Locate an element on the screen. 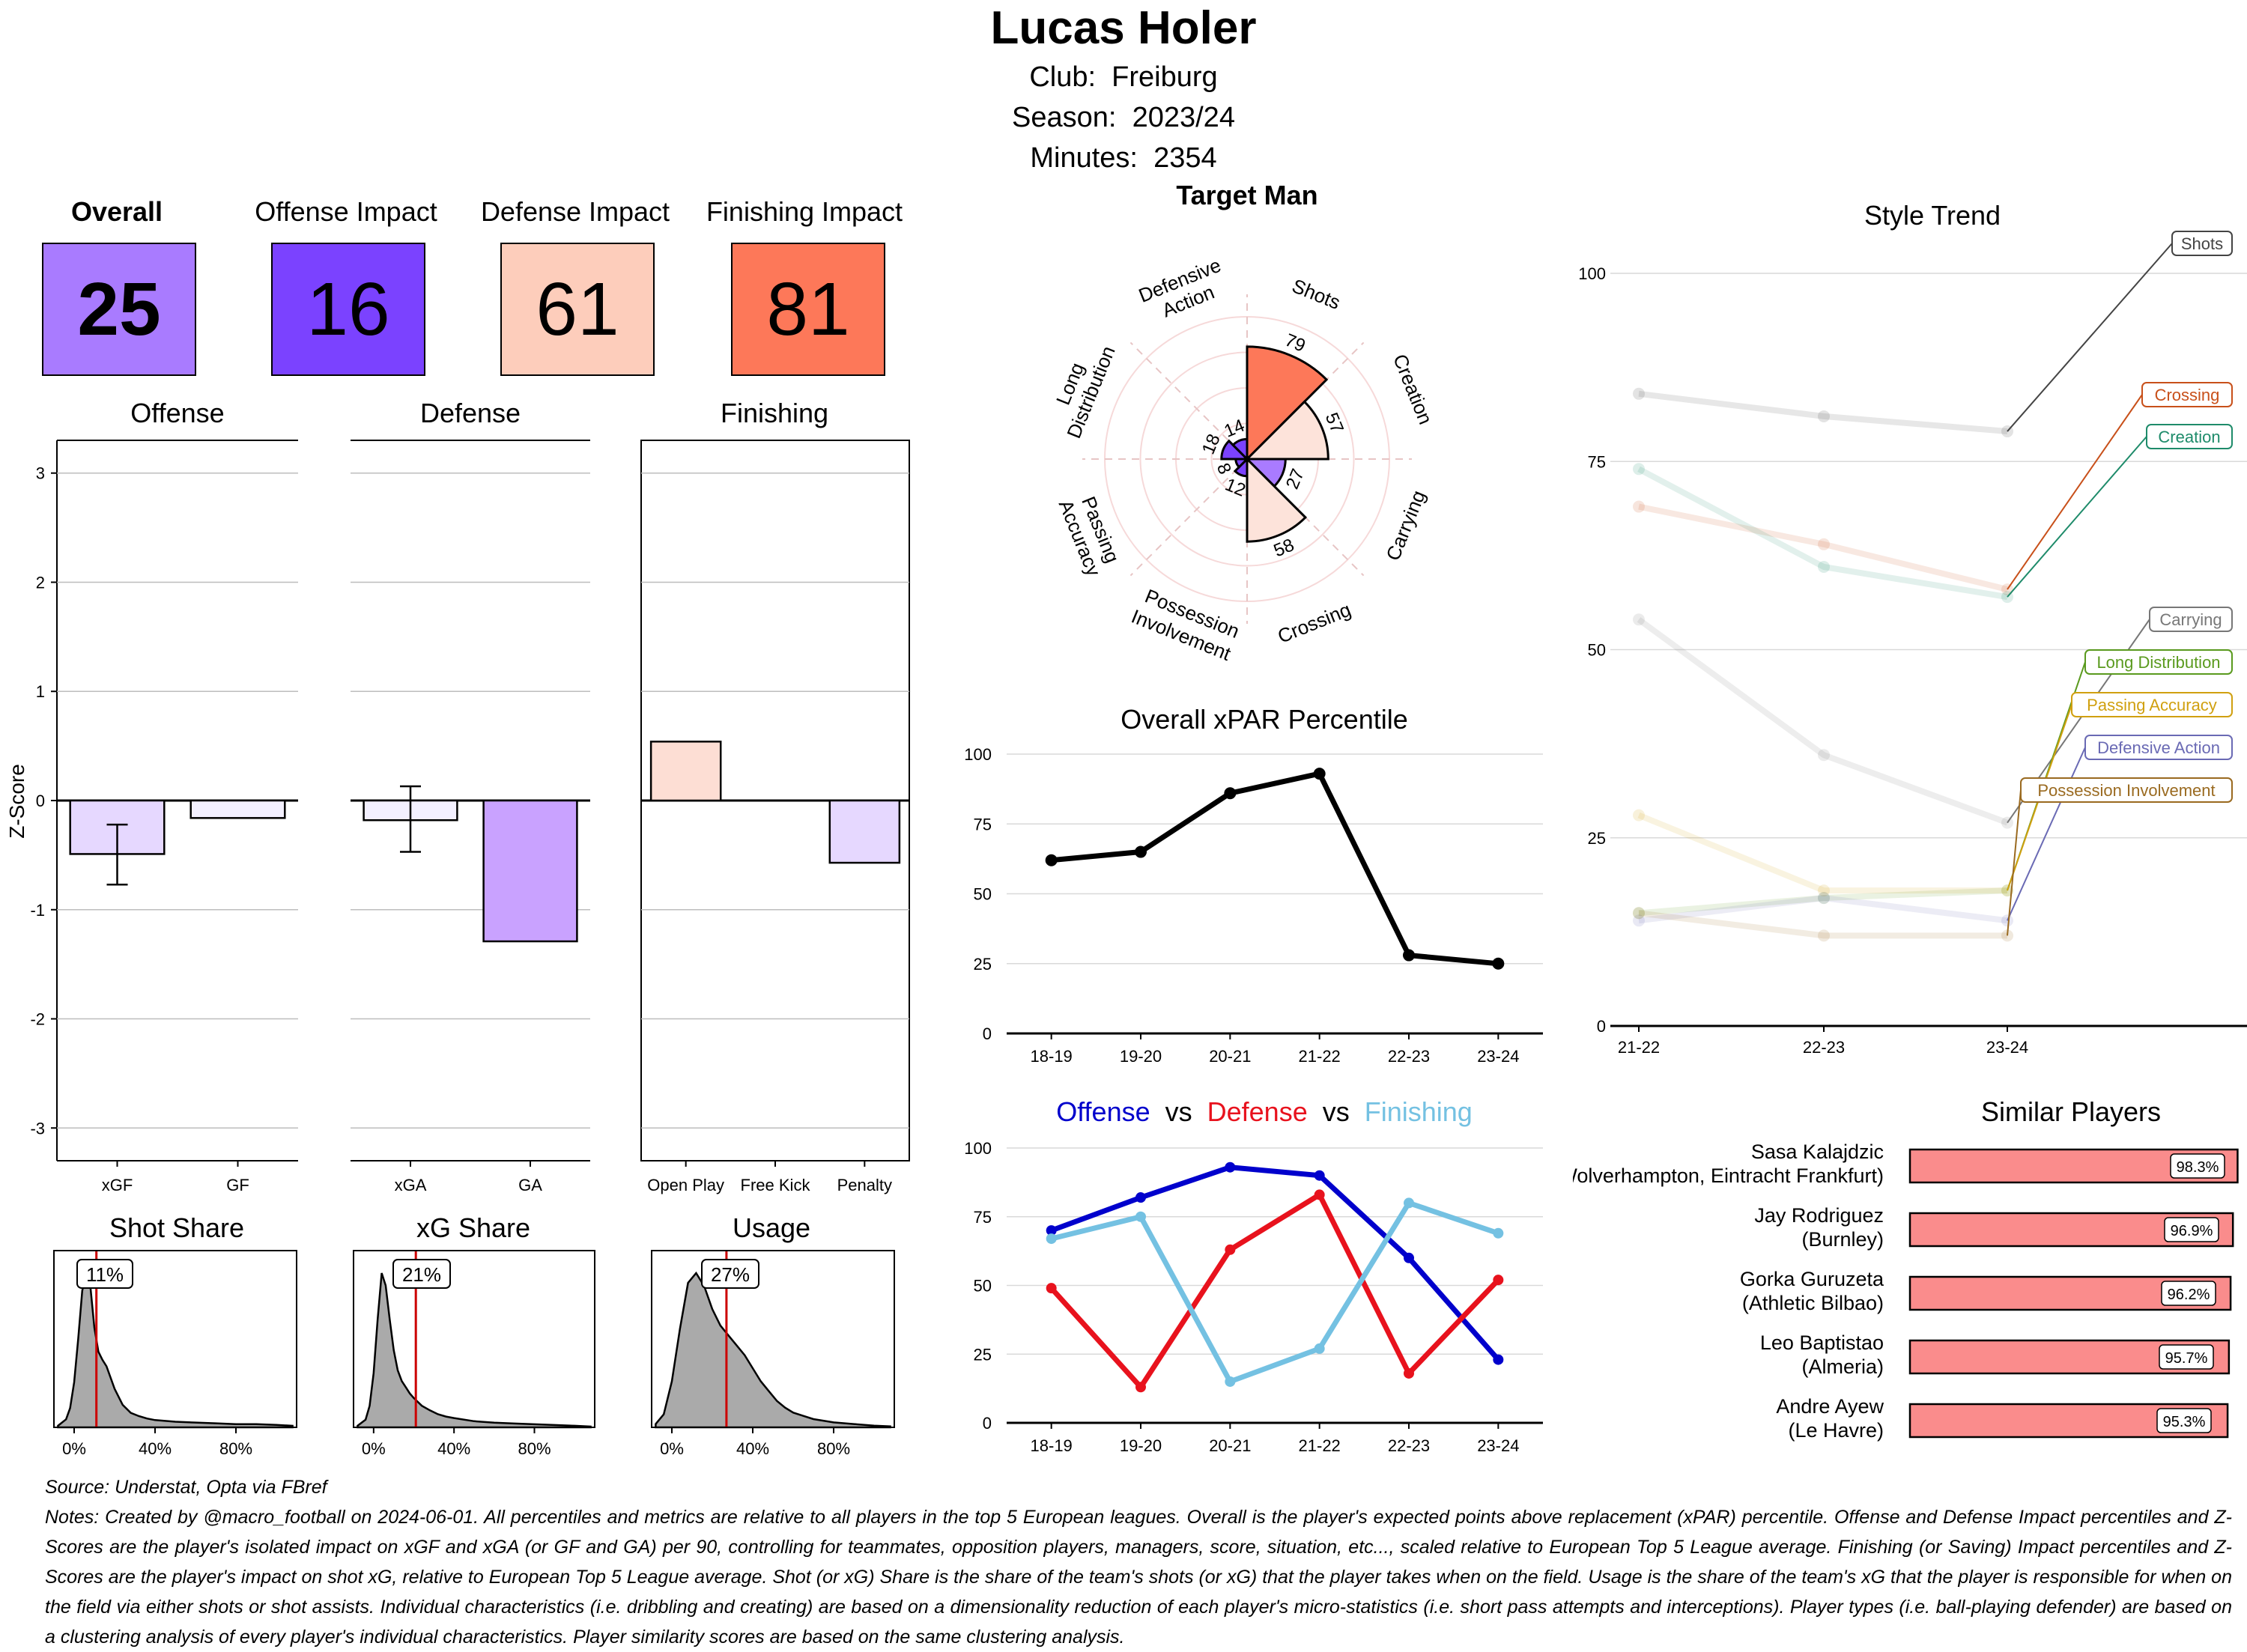 The width and height of the screenshot is (2247, 1652). density-label-text: 27% is located at coordinates (730, 1274).